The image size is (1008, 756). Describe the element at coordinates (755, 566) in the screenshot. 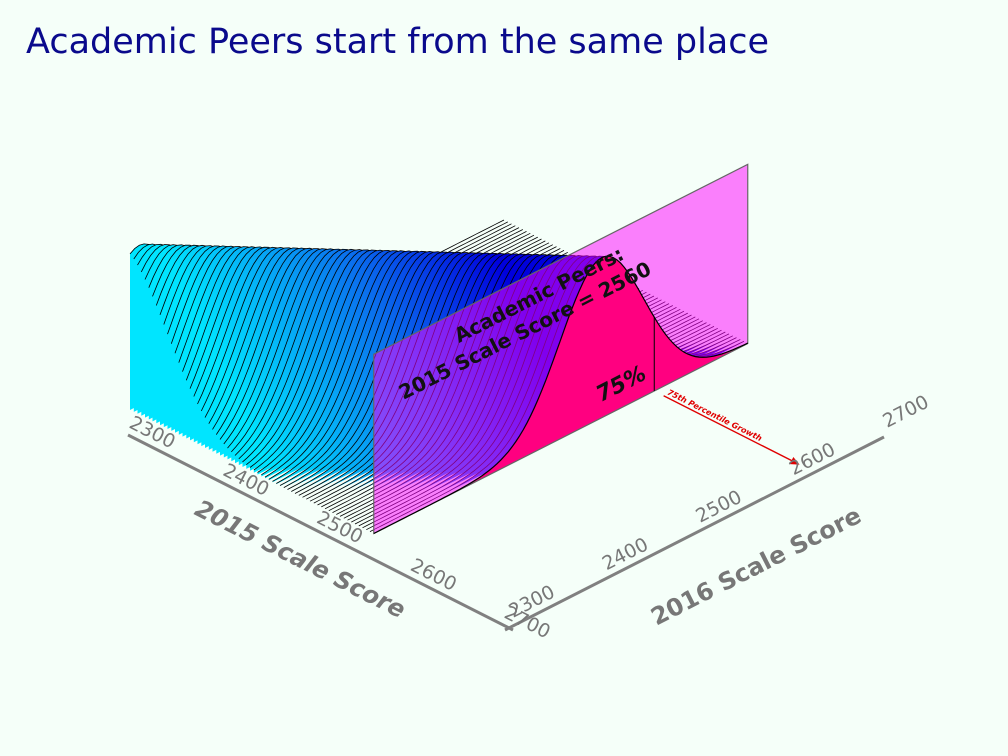

I see `y-axis-label: 2016 Scale Score` at that location.